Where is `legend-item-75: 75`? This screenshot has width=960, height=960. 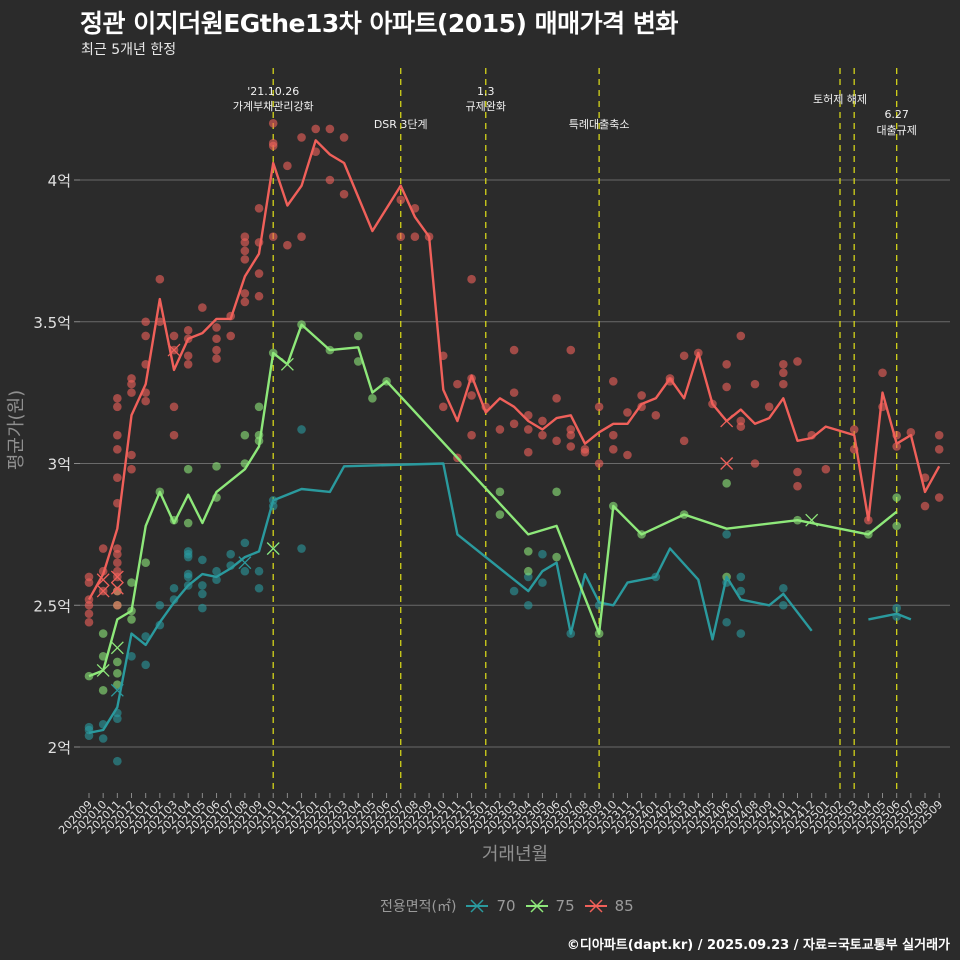
legend-item-75: 75 is located at coordinates (550, 906).